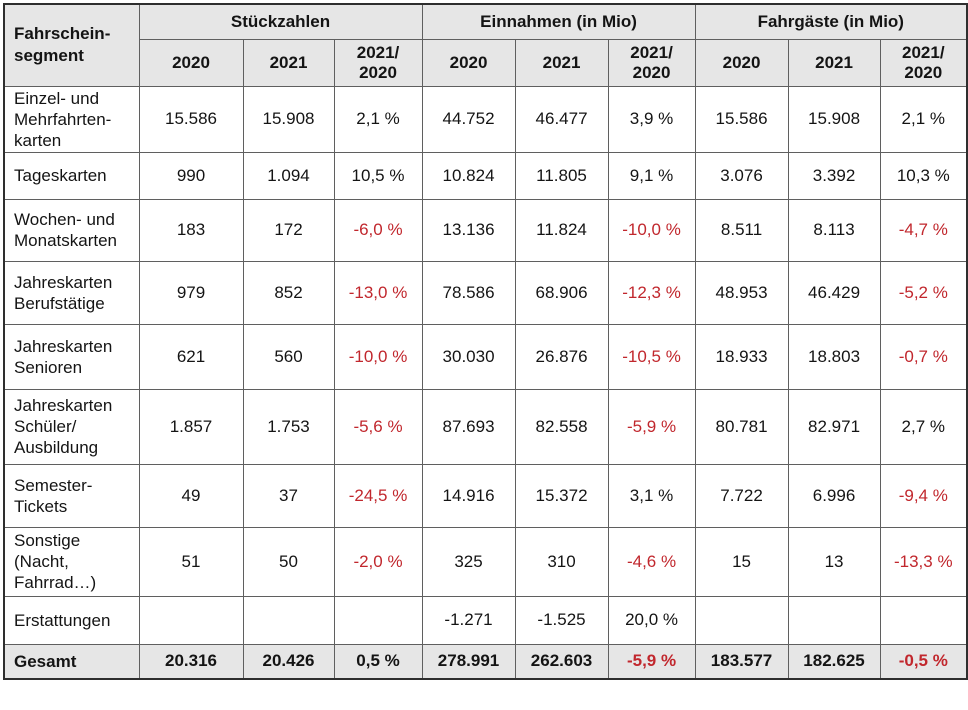  Describe the element at coordinates (651, 495) in the screenshot. I see `cell-r7-c6: 3,1 %` at that location.